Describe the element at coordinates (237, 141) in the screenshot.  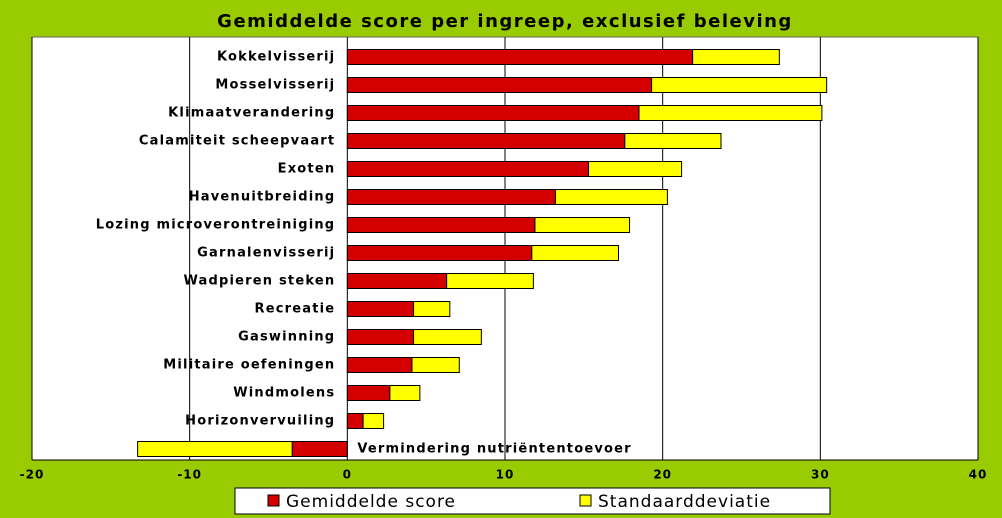
I see `category-label: Calamiteit scheepvaart` at that location.